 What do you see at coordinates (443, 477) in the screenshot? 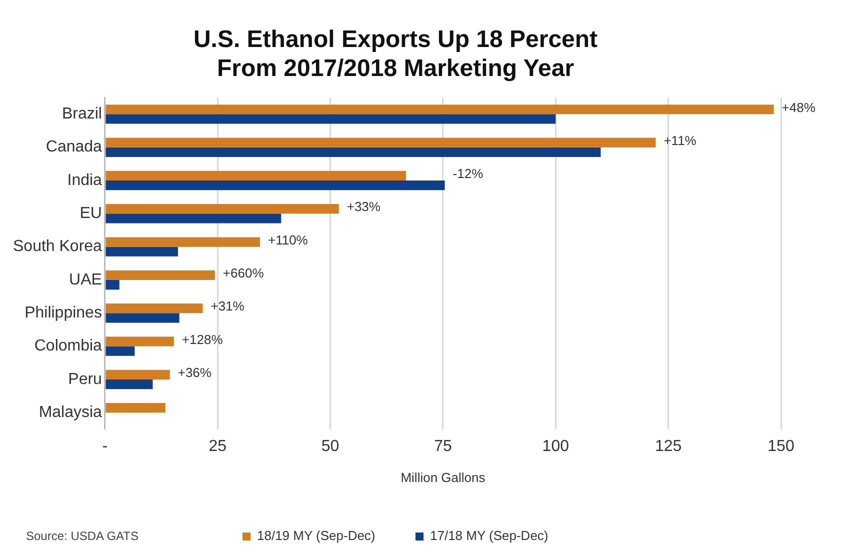
I see `x-axis-title: Million Gallons` at bounding box center [443, 477].